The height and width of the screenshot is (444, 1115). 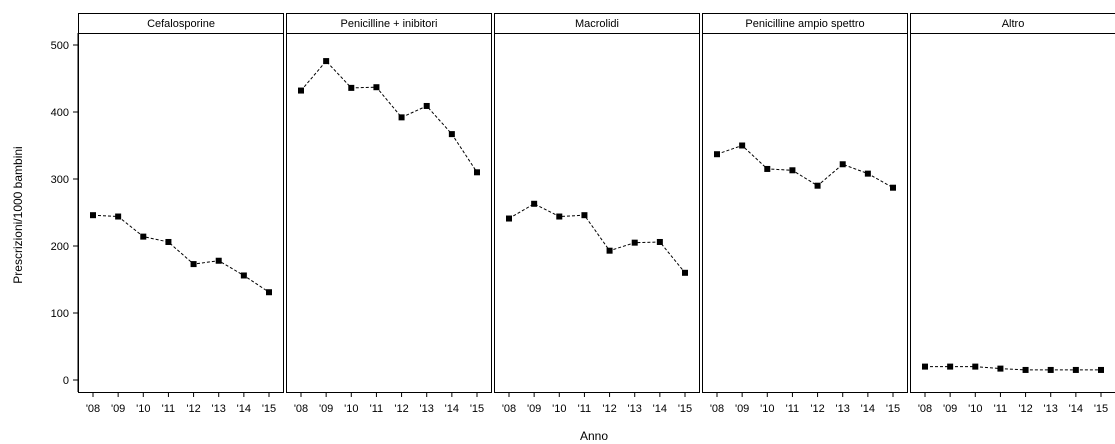 I want to click on panel-title: Cefalosporine, so click(x=181, y=24).